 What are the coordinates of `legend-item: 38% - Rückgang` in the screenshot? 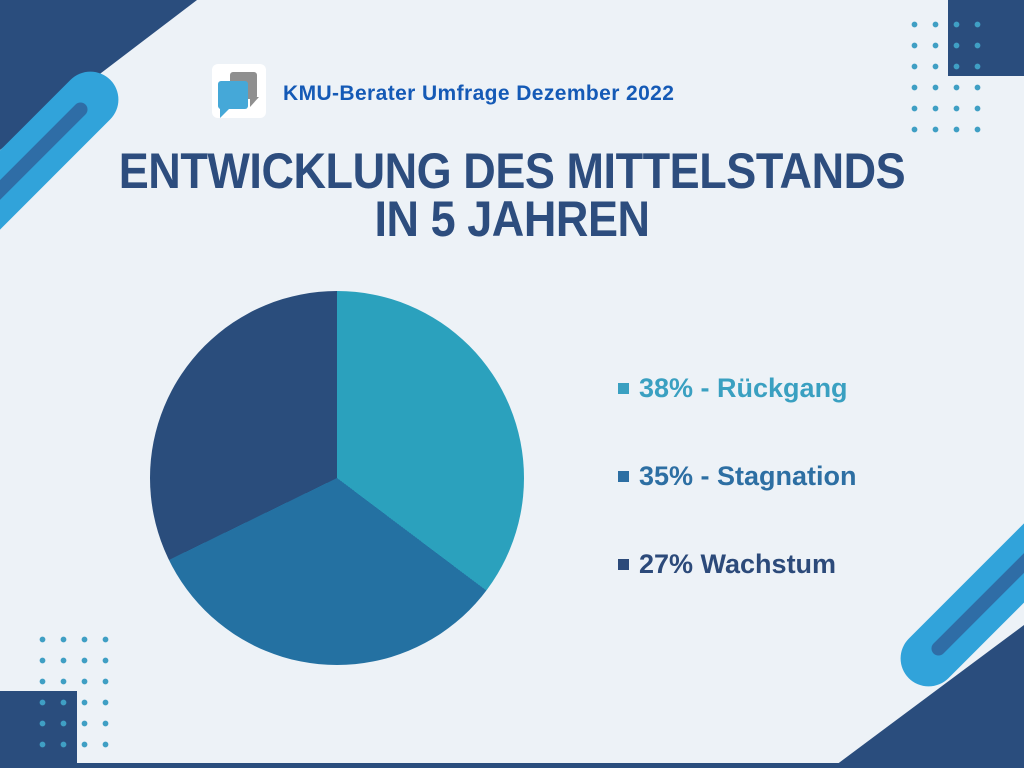 It's located at (737, 388).